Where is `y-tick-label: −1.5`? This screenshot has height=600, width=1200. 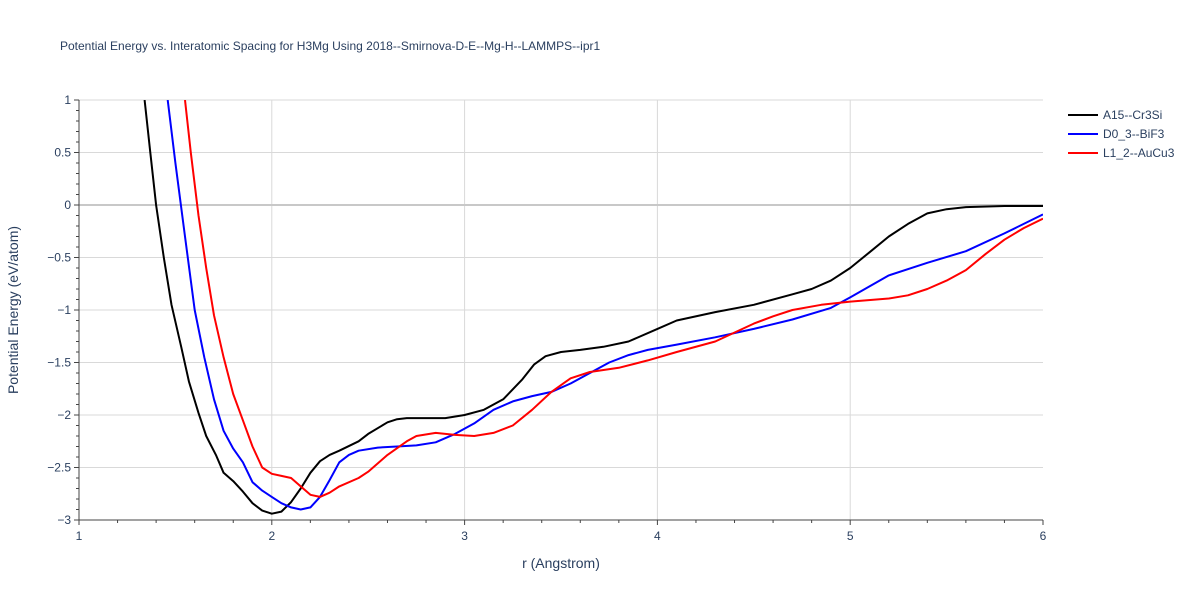
y-tick-label: −1.5 is located at coordinates (59, 363).